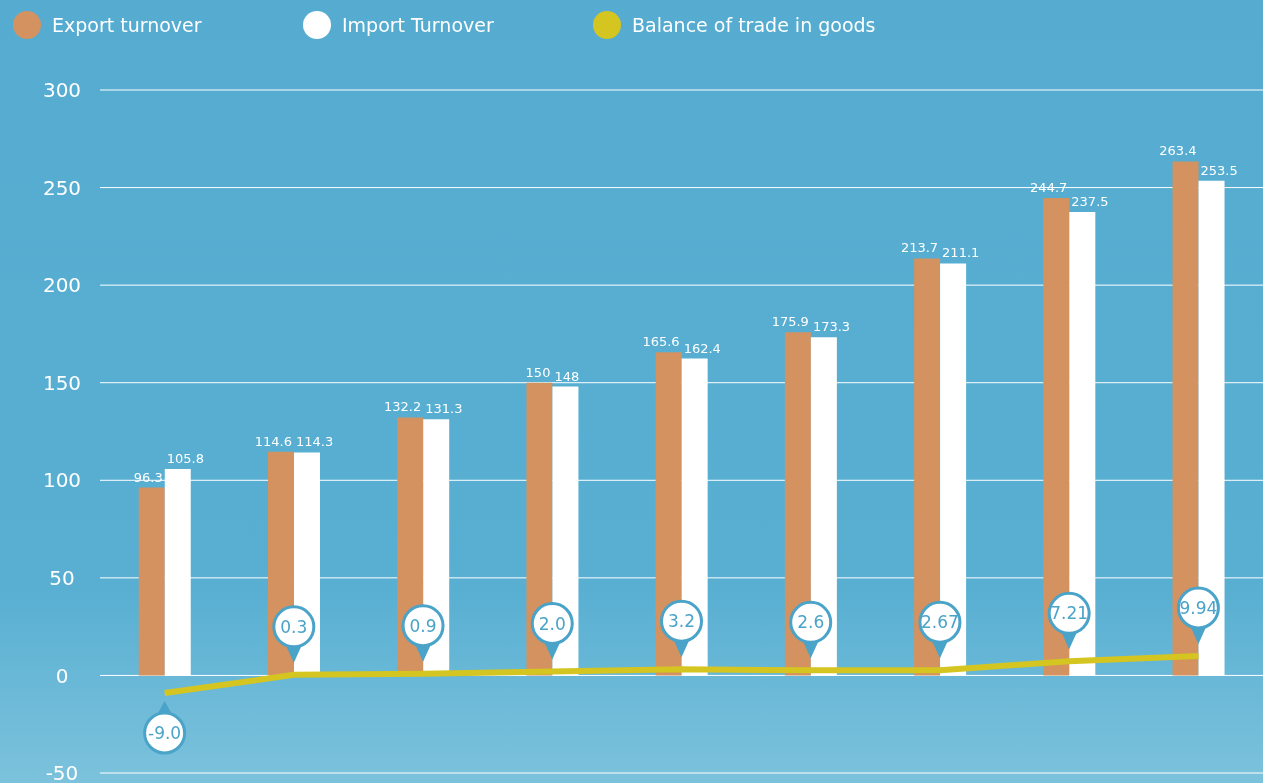 The height and width of the screenshot is (783, 1263). I want to click on y-tick-label: 100, so click(62, 480).